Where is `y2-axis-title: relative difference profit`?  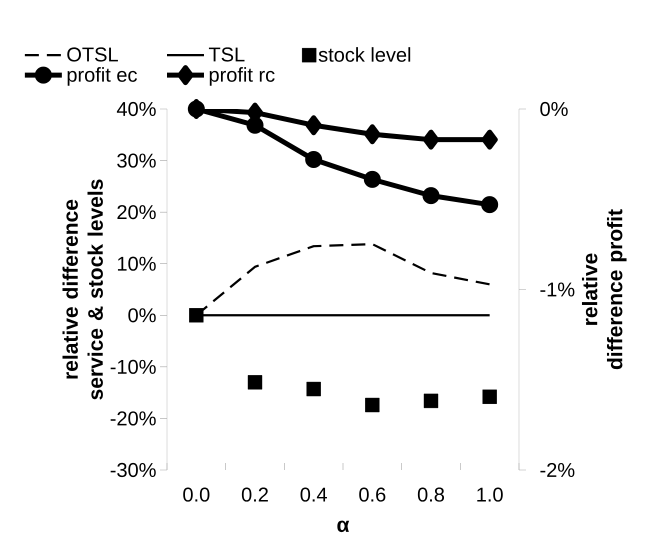
y2-axis-title: relative difference profit is located at coordinates (604, 289).